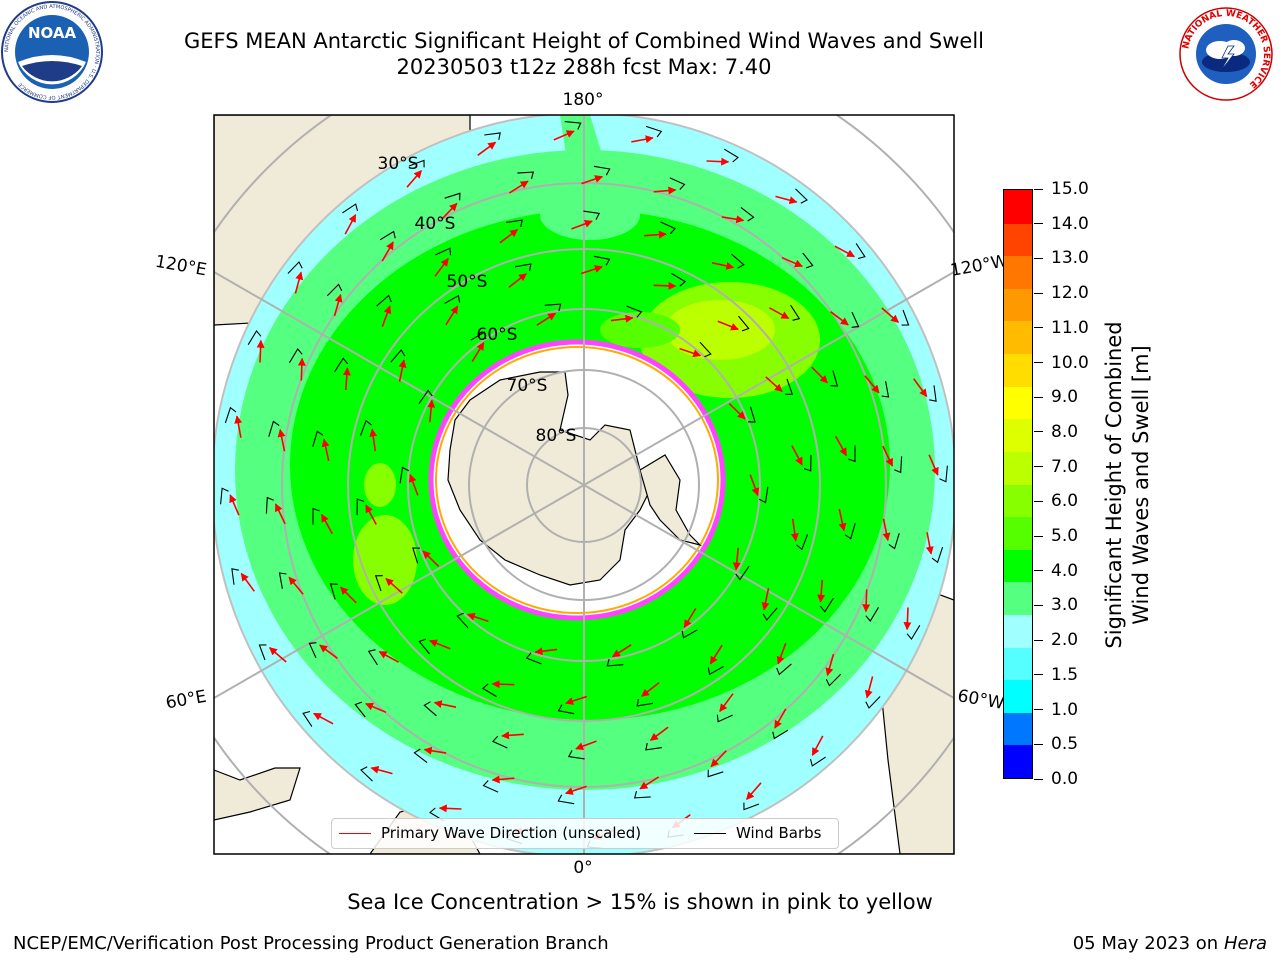 Image resolution: width=1280 pixels, height=960 pixels. I want to click on colorbar-label-line2: Wind Waves and Swell [m], so click(1141, 485).